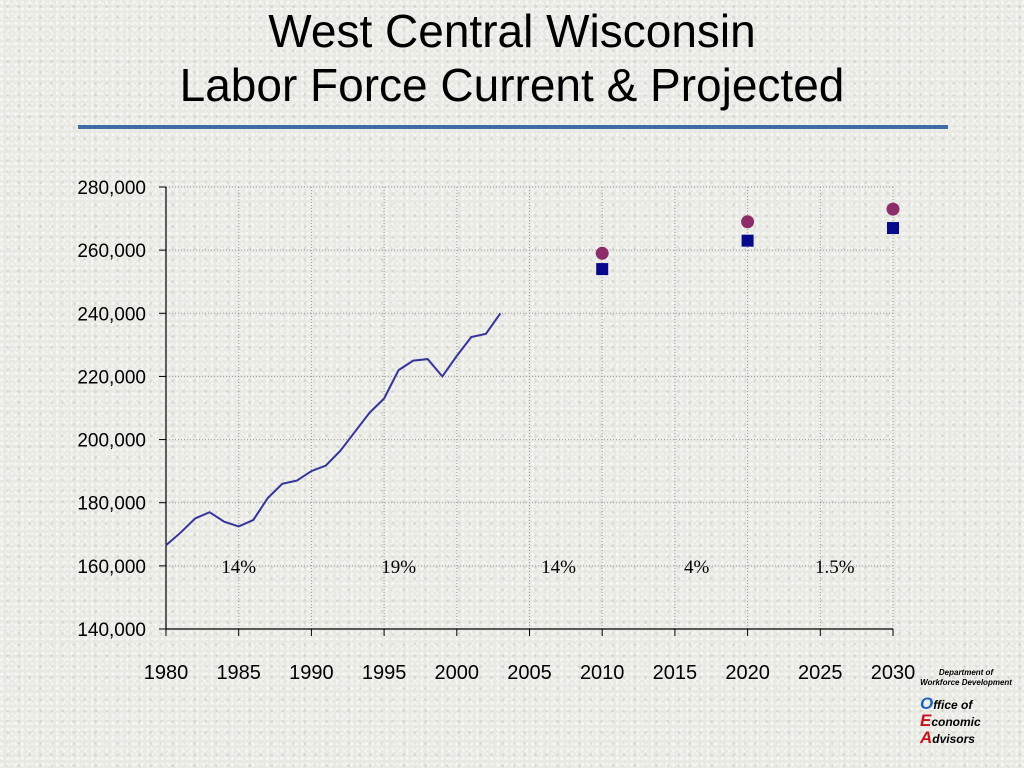 Image resolution: width=1024 pixels, height=768 pixels. Describe the element at coordinates (166, 673) in the screenshot. I see `x-tick-label: 1980` at that location.